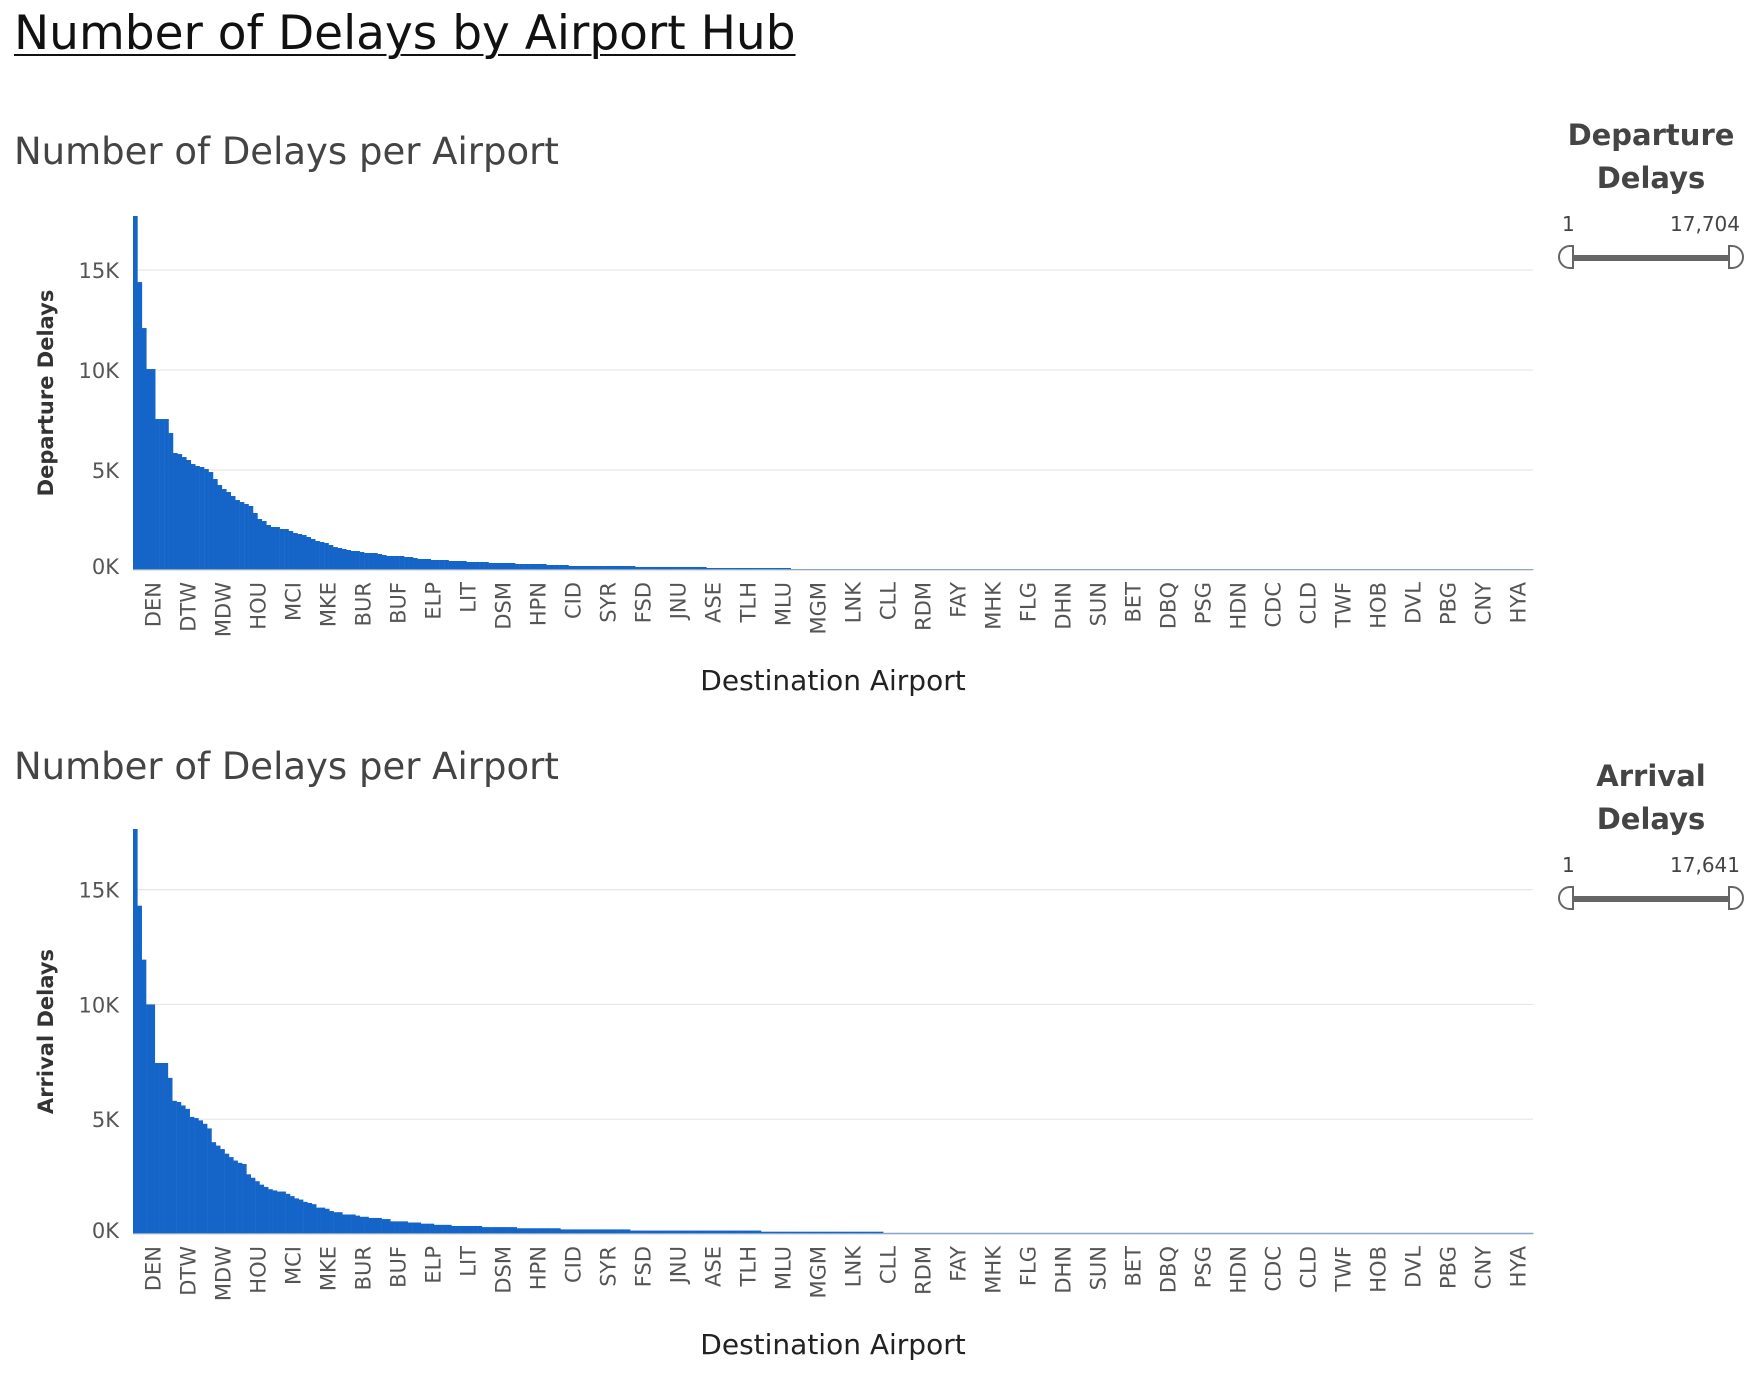  I want to click on departure-x-tick-label: DTW, so click(189, 607).